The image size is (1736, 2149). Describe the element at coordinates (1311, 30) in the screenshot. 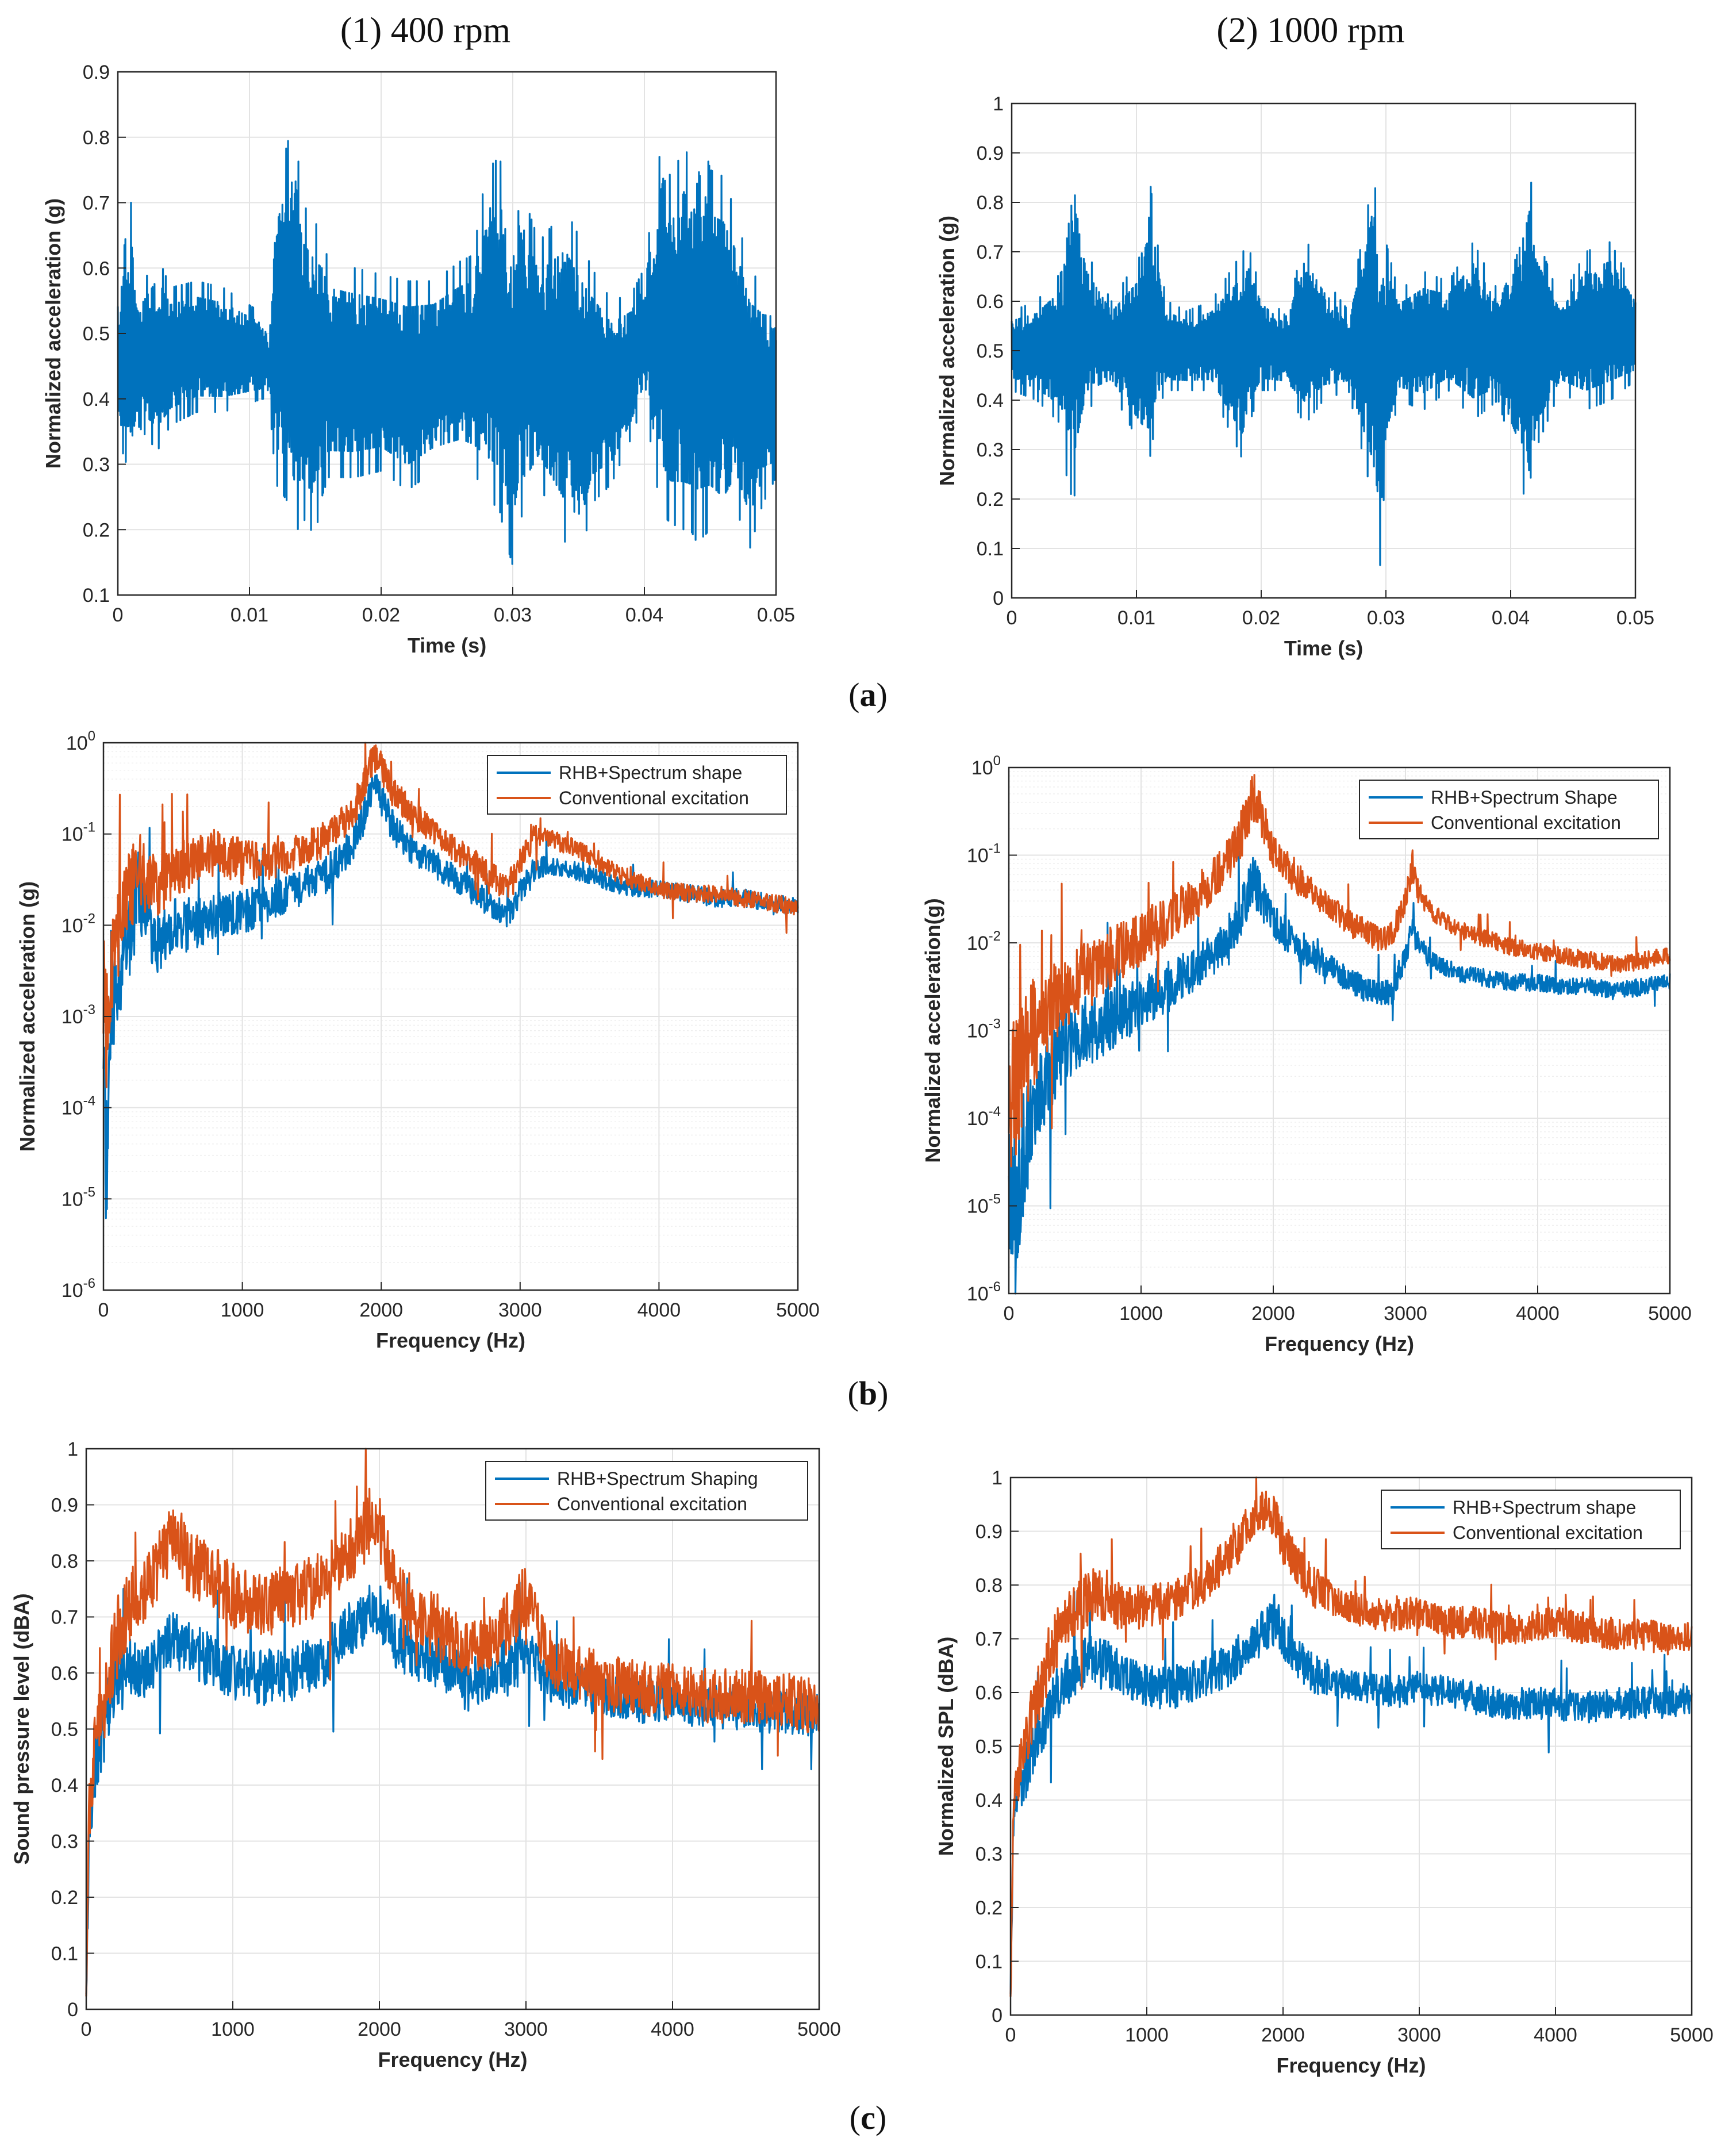

I see `column-title-1000rpm: (2) 1000 rpm` at that location.